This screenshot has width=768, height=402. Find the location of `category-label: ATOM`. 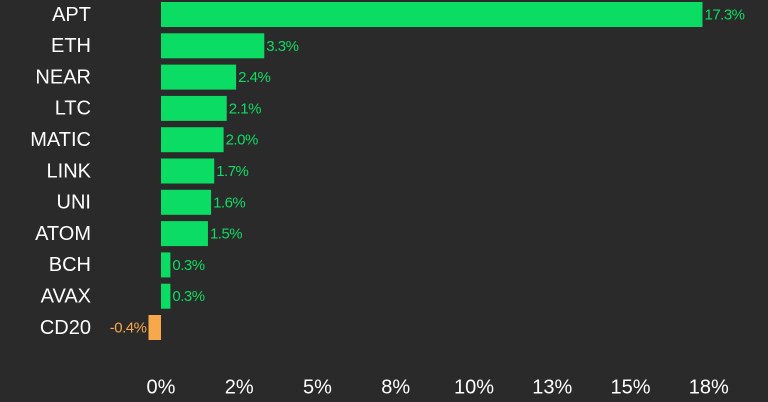

category-label: ATOM is located at coordinates (63, 234).